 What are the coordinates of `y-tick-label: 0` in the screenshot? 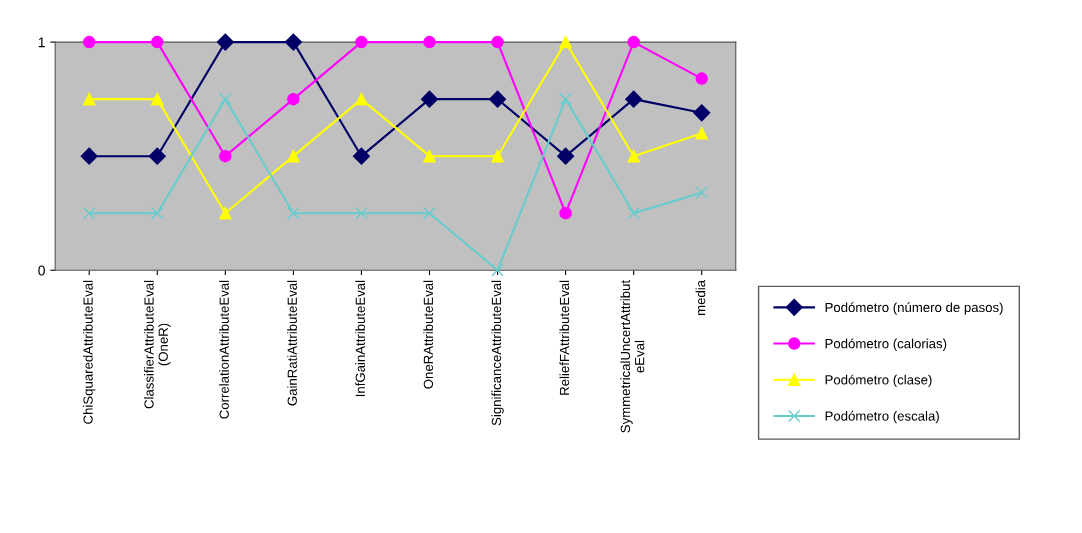 It's located at (41, 270).